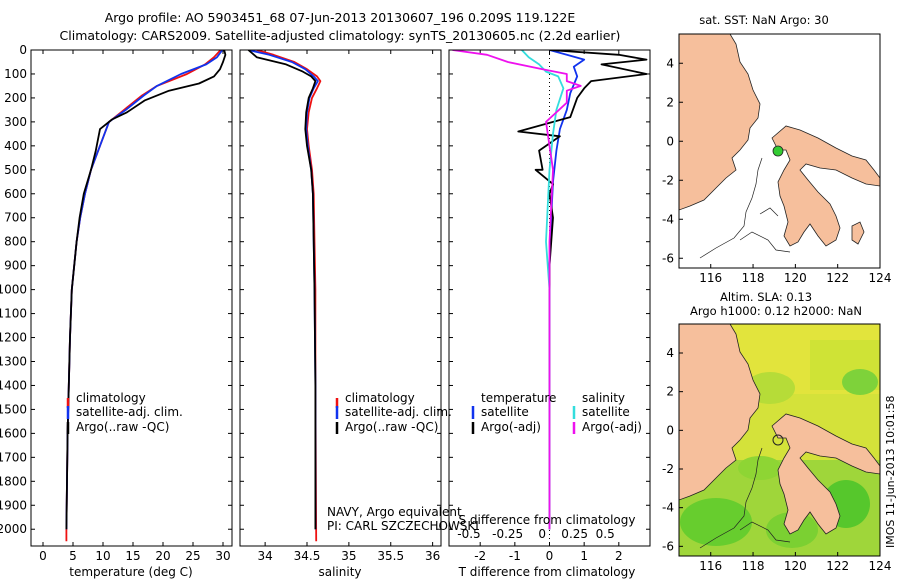 The width and height of the screenshot is (900, 580). I want to click on sst-depth-contour, so click(745, 208).